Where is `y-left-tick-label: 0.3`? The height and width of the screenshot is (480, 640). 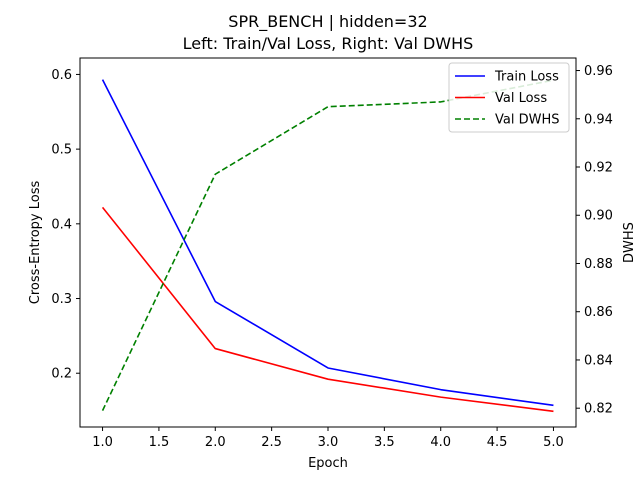
y-left-tick-label: 0.3 is located at coordinates (61, 299).